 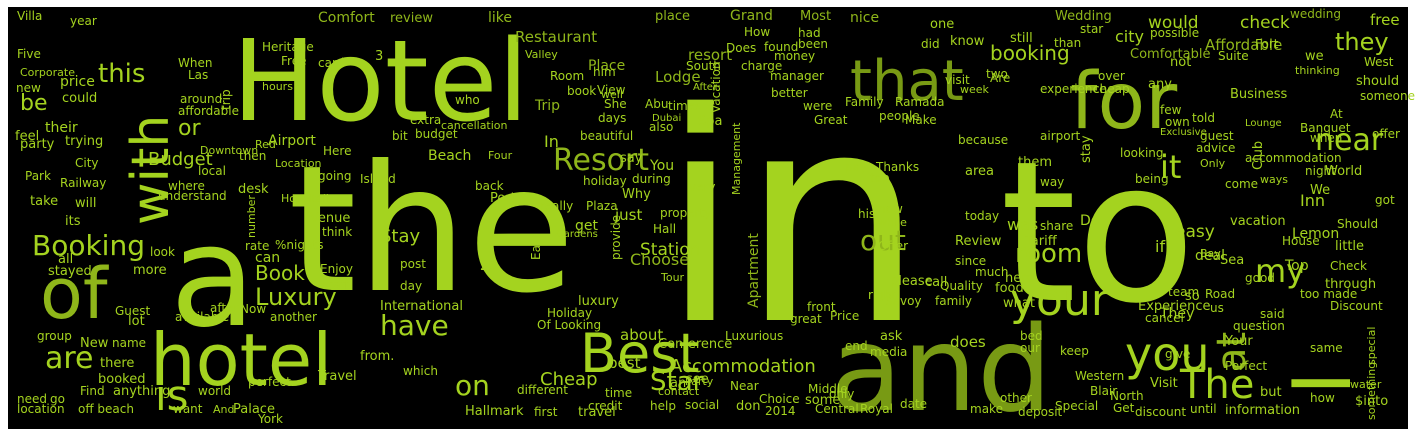 I want to click on cloud-word: where, so click(x=186, y=186).